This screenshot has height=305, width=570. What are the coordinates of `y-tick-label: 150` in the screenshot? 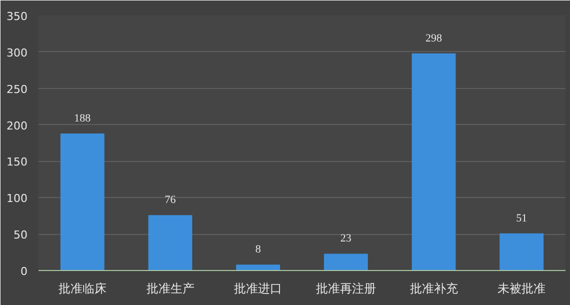 It's located at (17, 162).